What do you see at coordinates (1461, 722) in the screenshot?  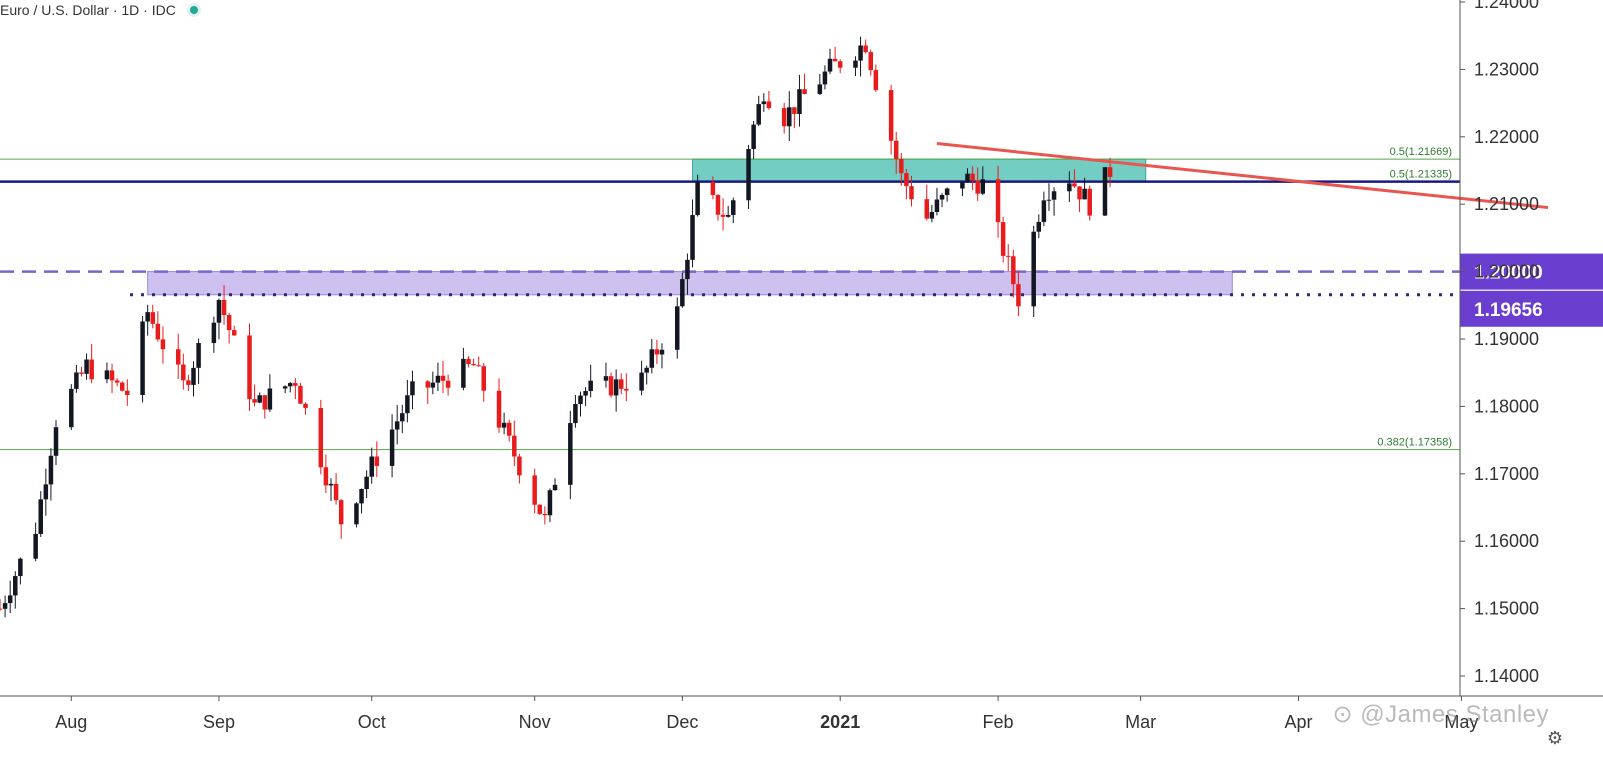 I see `x-tick-label: May` at bounding box center [1461, 722].